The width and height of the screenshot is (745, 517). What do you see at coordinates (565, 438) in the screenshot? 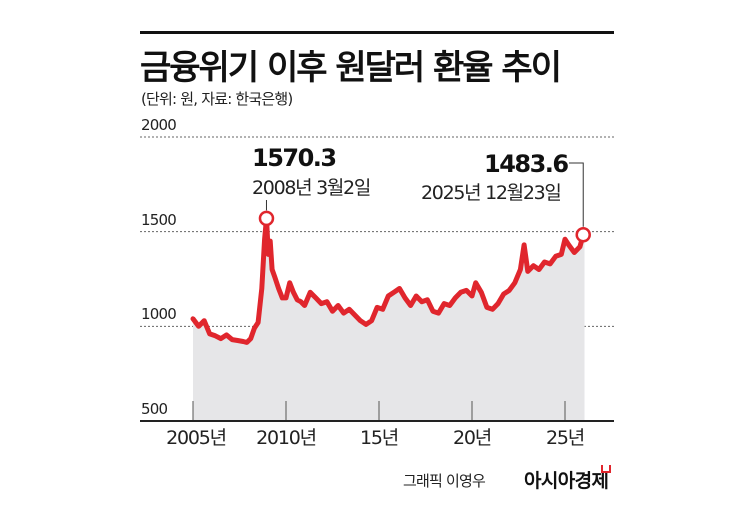
I see `x-tick-label: 25년` at bounding box center [565, 438].